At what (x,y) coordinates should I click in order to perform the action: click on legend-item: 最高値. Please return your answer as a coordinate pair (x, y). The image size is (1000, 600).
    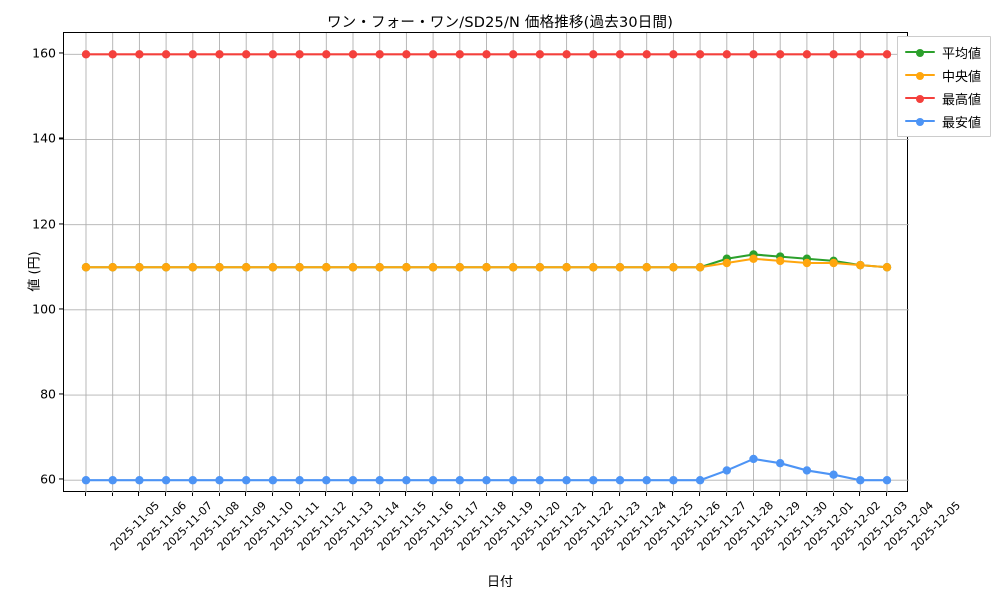
    Looking at the image, I should click on (942, 98).